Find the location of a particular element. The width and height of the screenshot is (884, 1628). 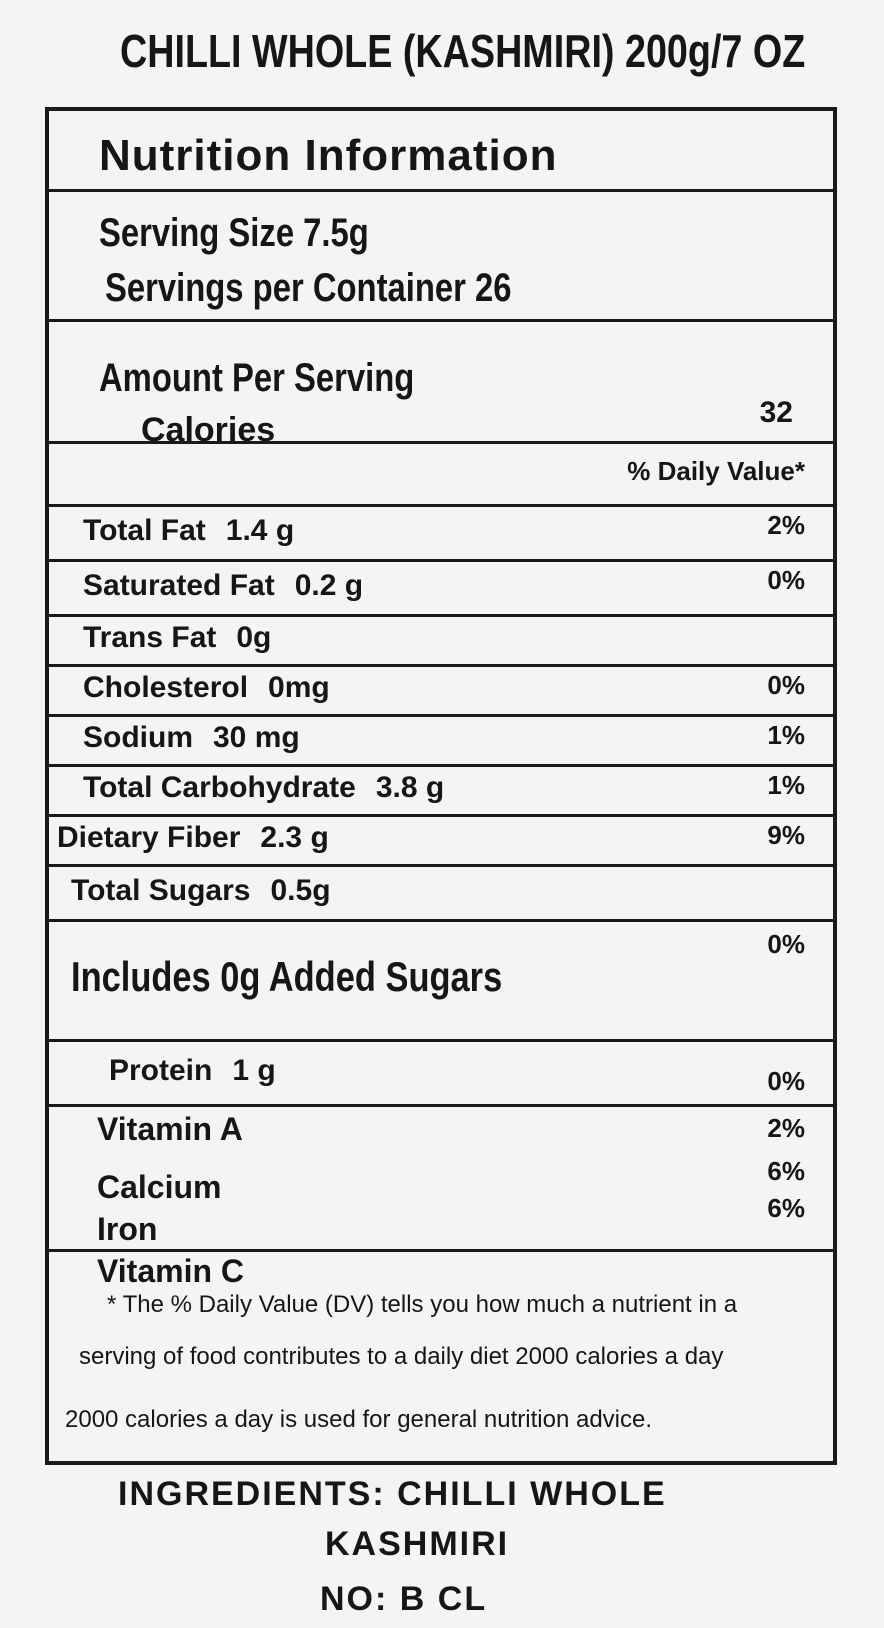

nutrient-row: Trans Fat 0g is located at coordinates (177, 638).